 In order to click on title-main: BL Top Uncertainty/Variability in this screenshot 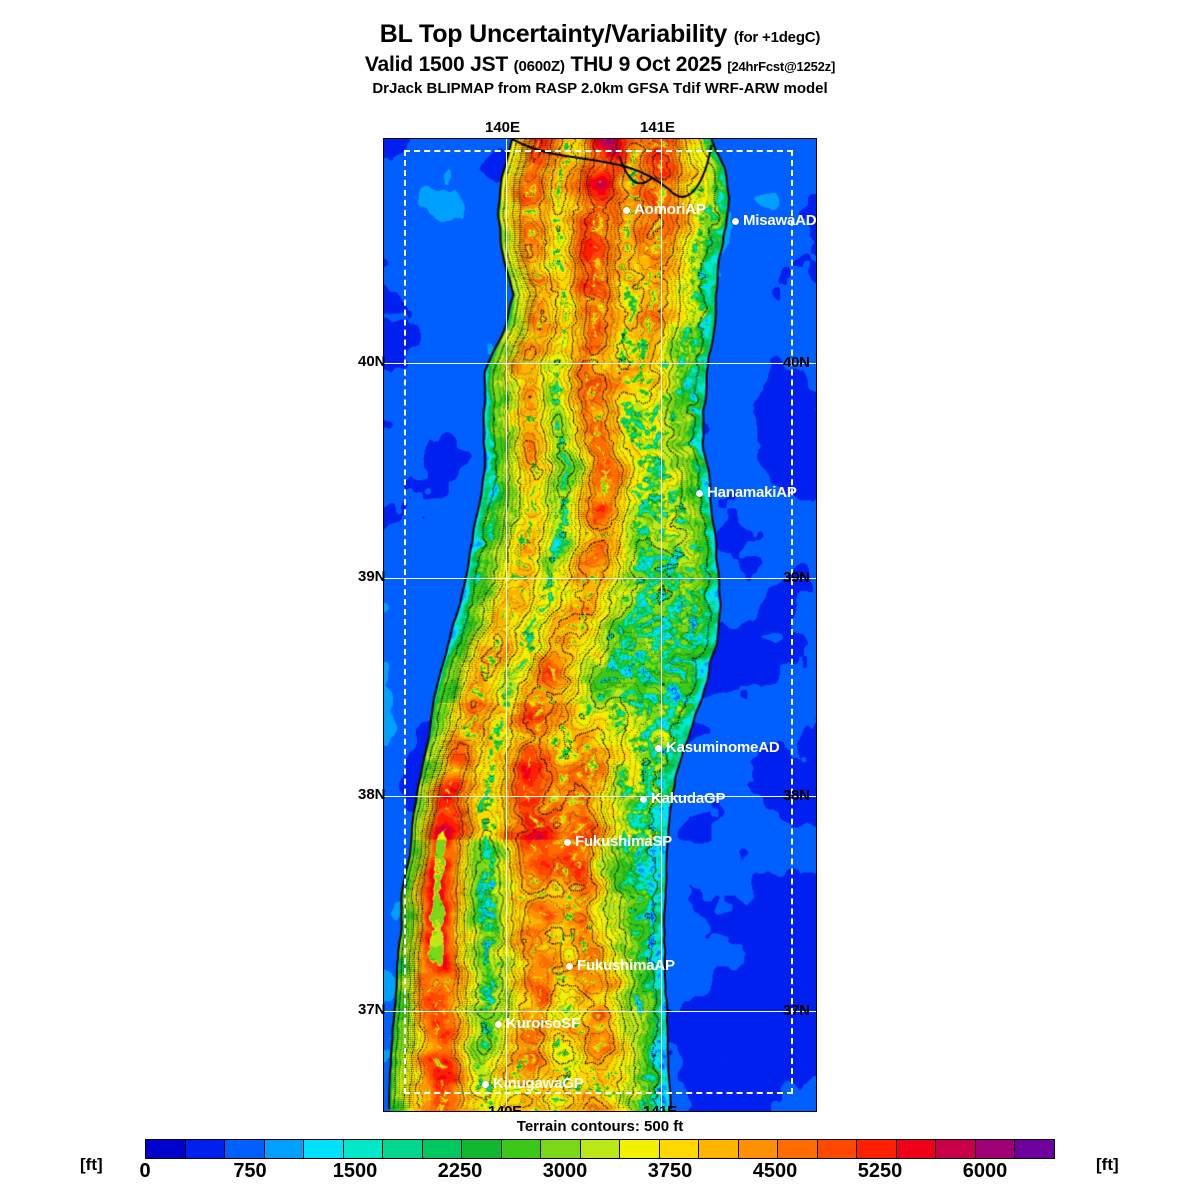, I will do `click(553, 34)`.